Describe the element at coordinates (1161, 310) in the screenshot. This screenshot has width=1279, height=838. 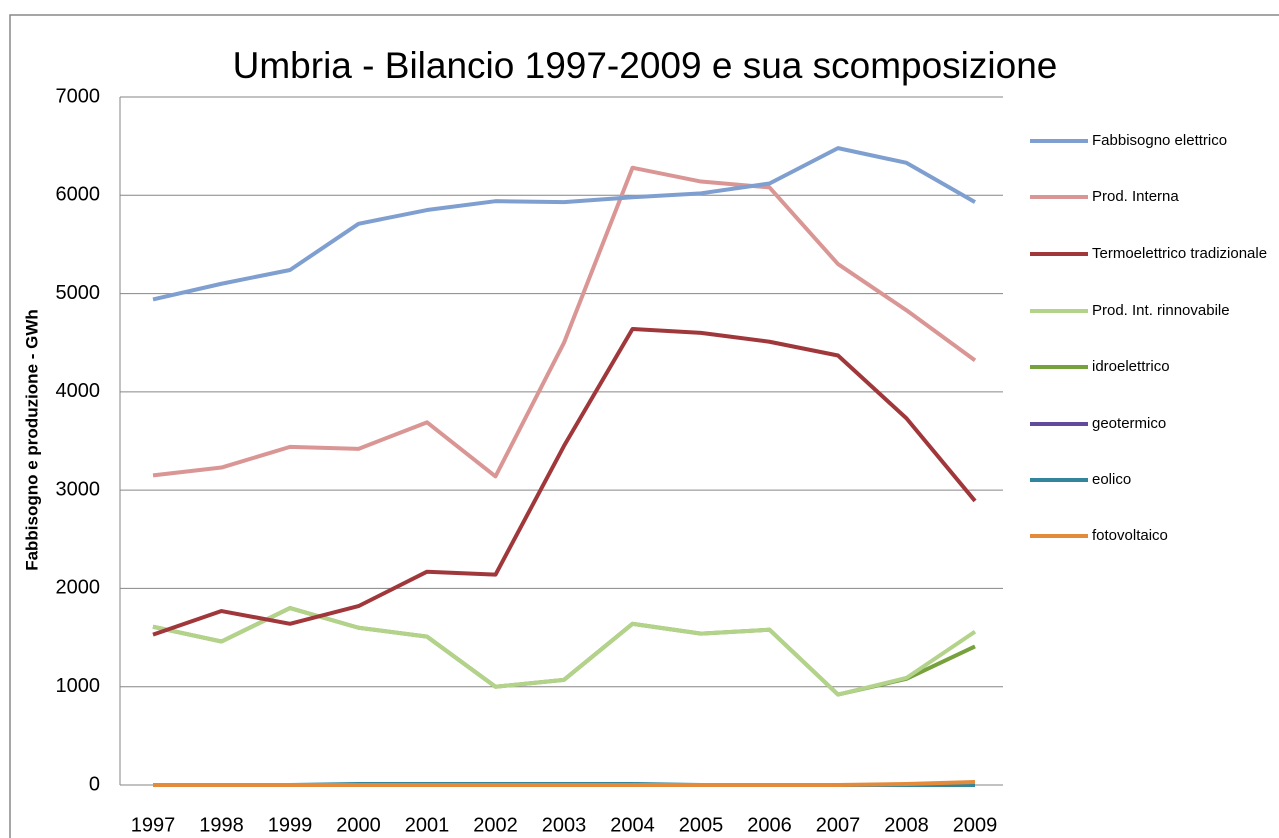
I see `legend-label: Prod. Int. rinnovabile` at that location.